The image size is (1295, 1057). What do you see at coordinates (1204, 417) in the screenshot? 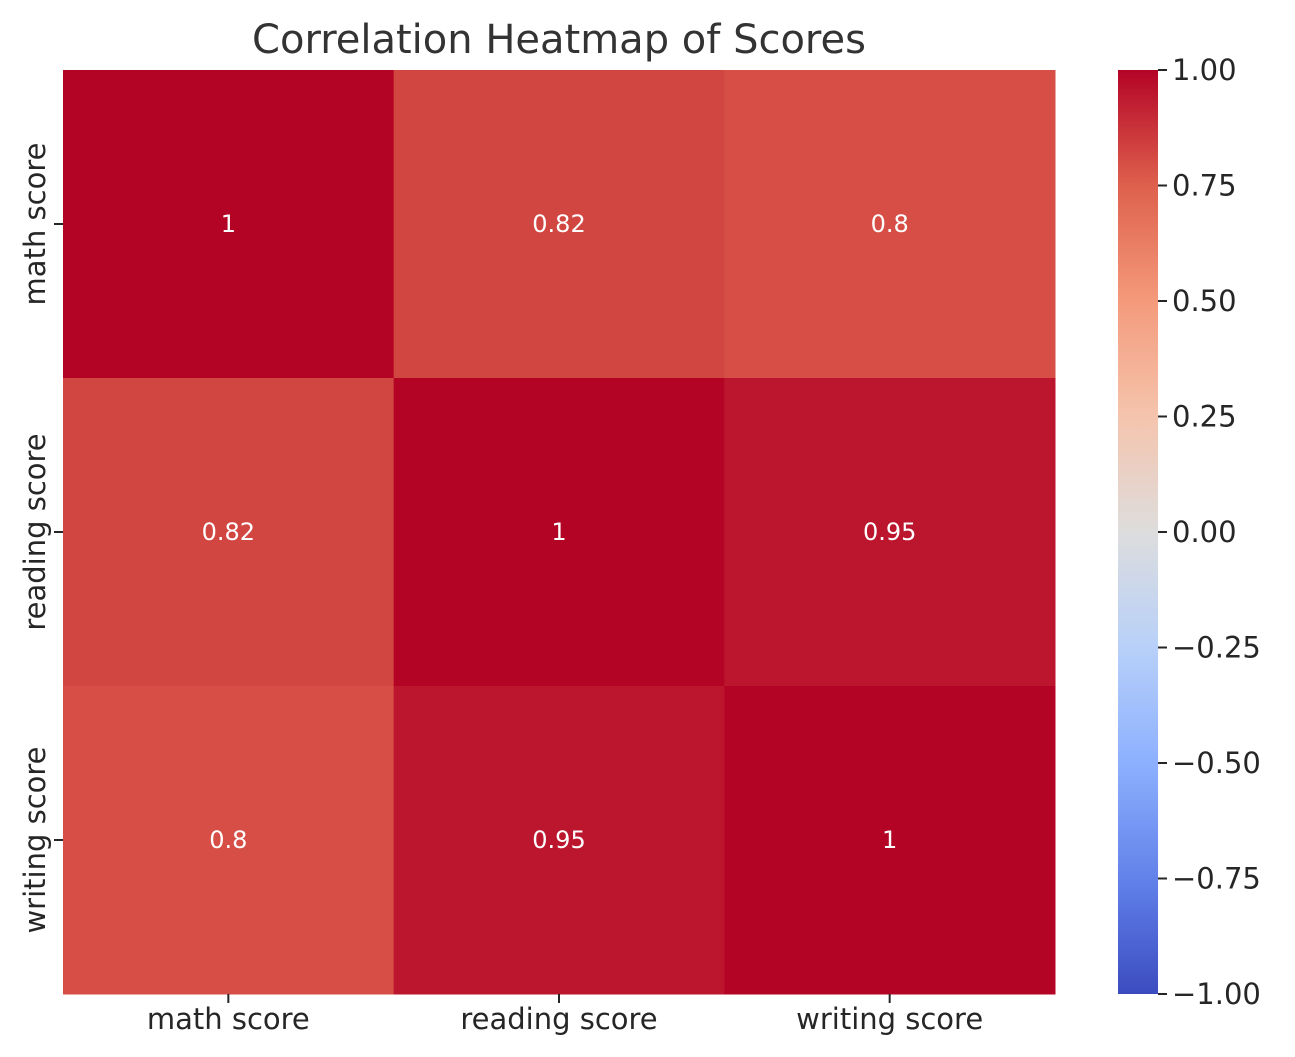
I see `colorbar-tick-label: 0.25` at bounding box center [1204, 417].